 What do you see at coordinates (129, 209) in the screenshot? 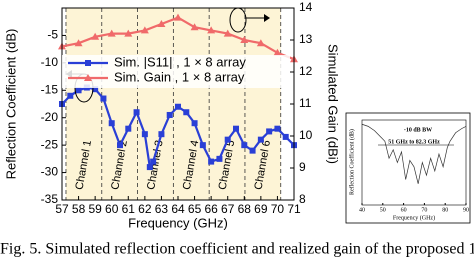
I see `x-tick-label: 61` at bounding box center [129, 209].